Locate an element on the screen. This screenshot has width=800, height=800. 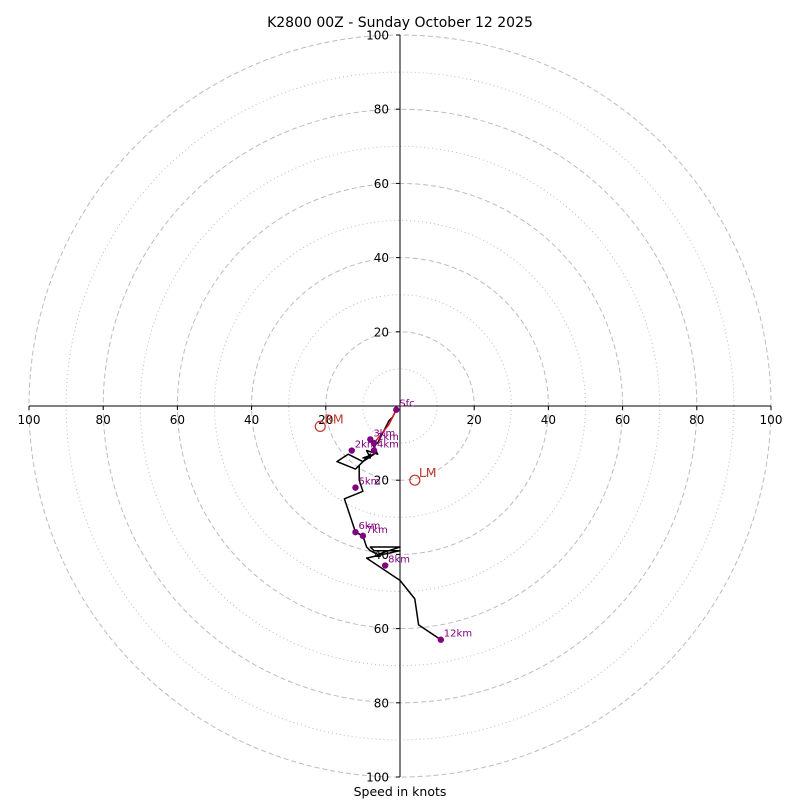
tick-label-down: 100 is located at coordinates (377, 778).